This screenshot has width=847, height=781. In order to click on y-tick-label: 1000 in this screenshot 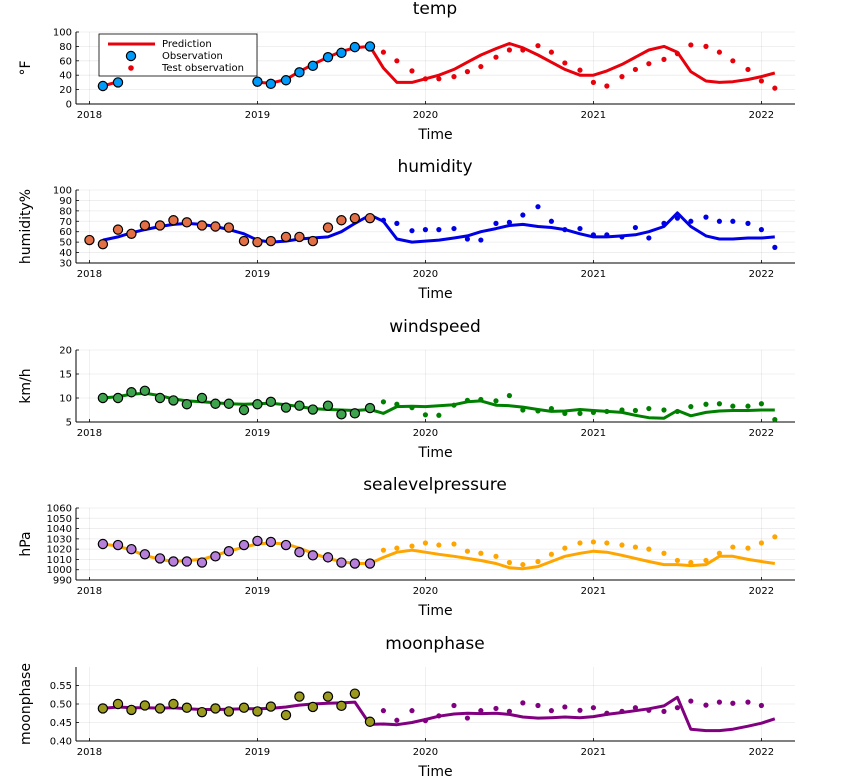, I will do `click(59, 570)`.